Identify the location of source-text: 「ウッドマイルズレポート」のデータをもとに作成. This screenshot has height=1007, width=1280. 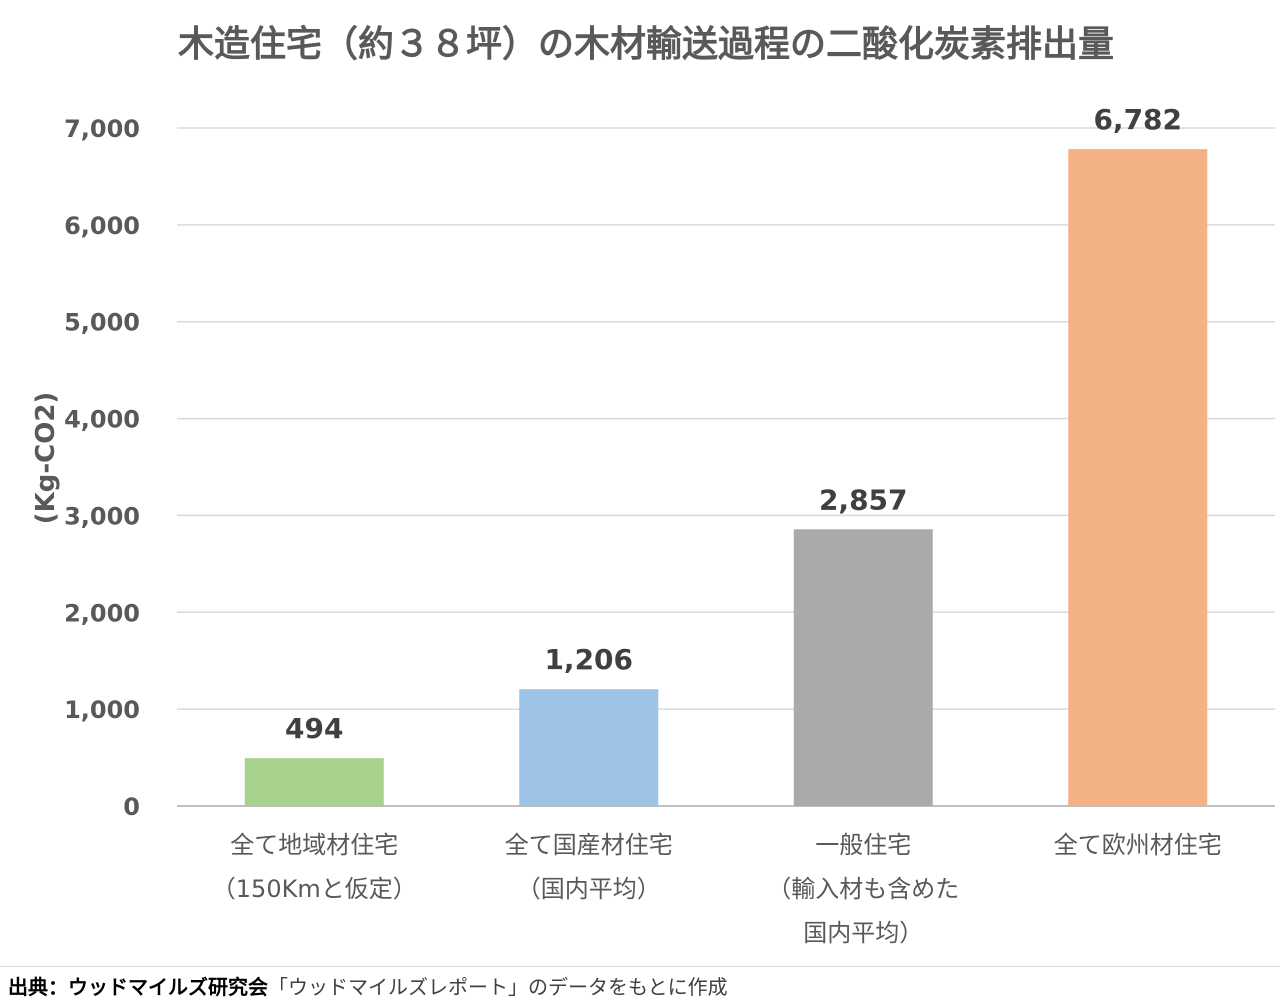
(498, 987).